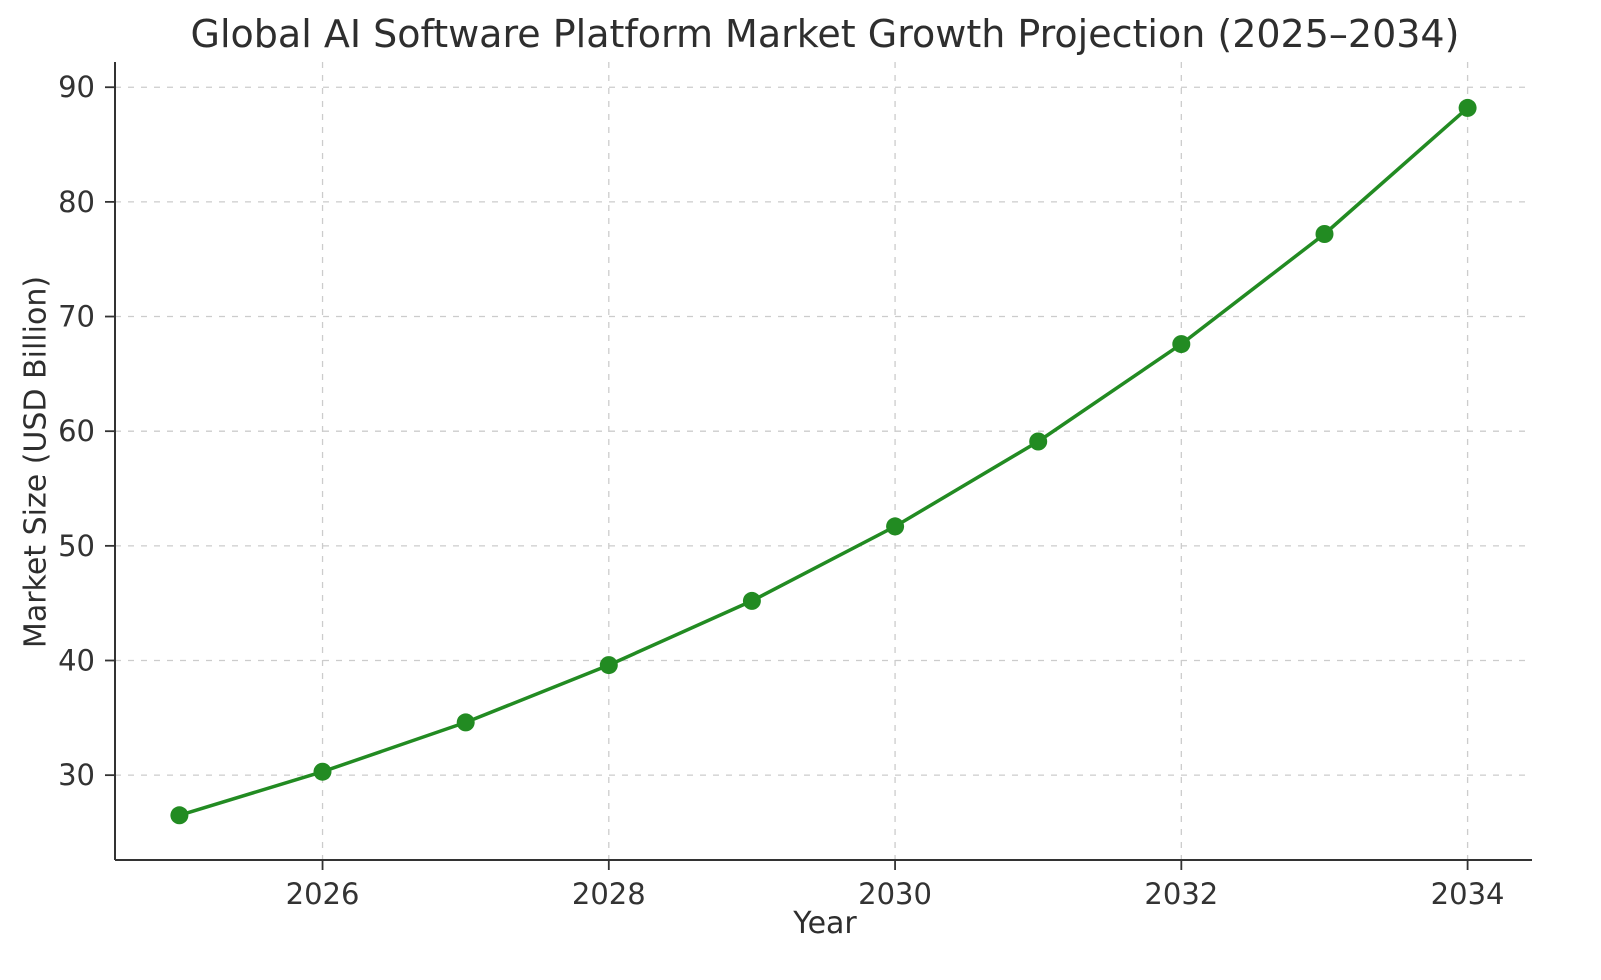  I want to click on x-tick-label: 2032, so click(1181, 894).